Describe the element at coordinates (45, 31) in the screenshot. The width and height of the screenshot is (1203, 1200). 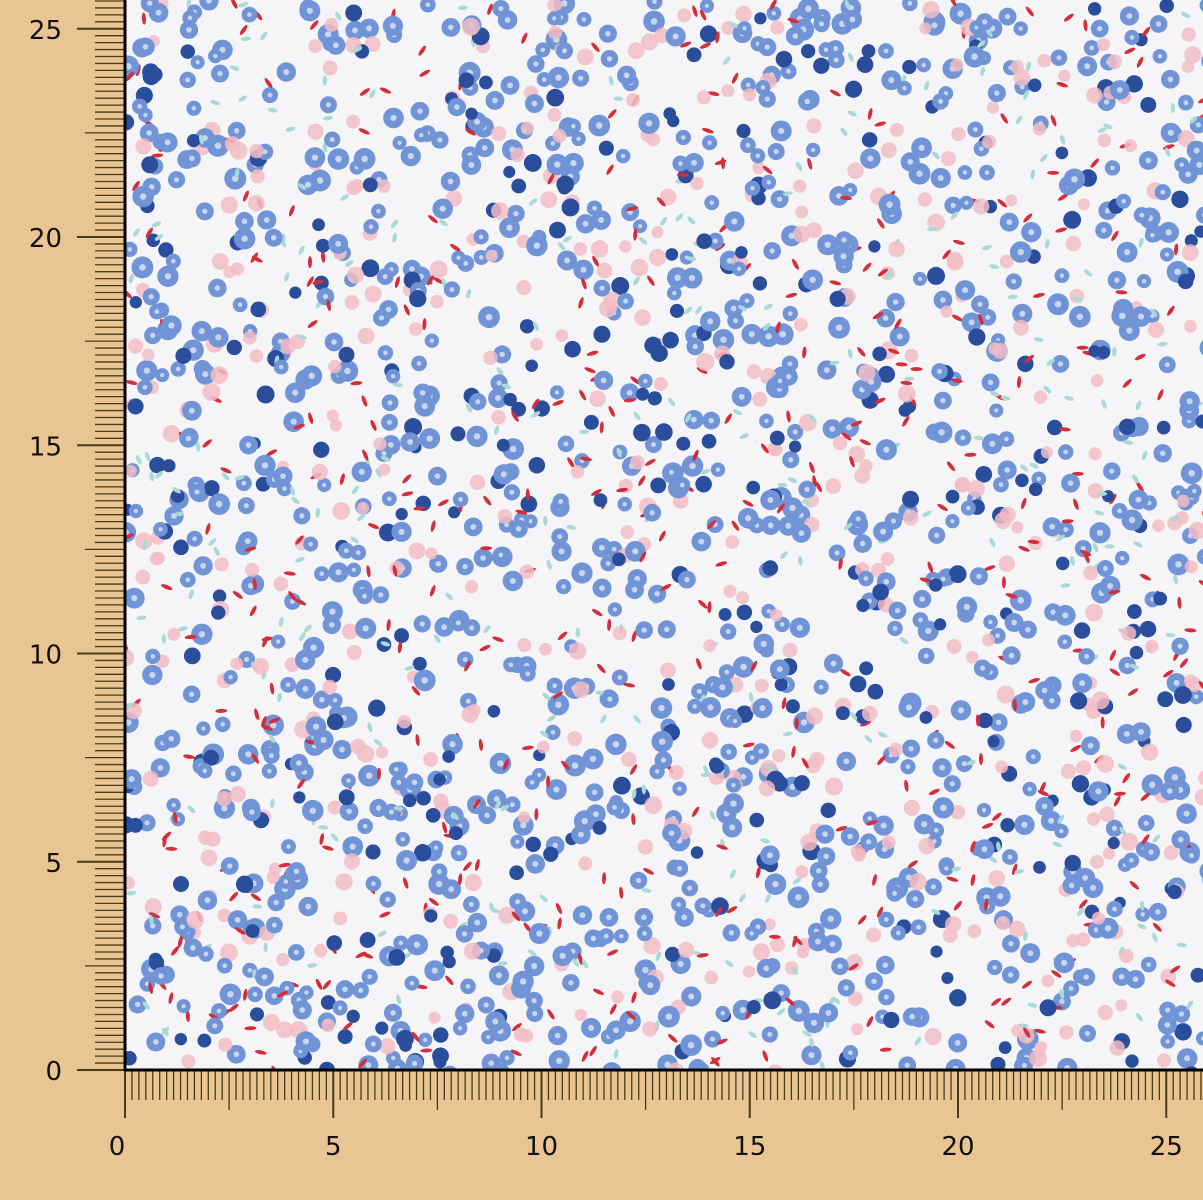
I see `y-ruler-label: 25` at that location.